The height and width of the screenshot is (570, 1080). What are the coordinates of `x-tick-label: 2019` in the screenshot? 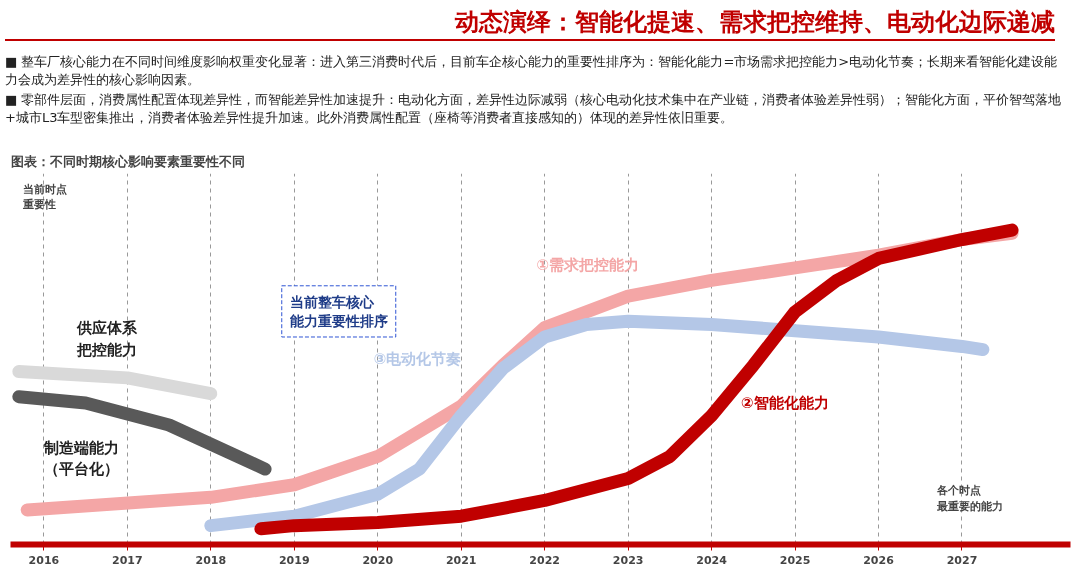 It's located at (294, 560).